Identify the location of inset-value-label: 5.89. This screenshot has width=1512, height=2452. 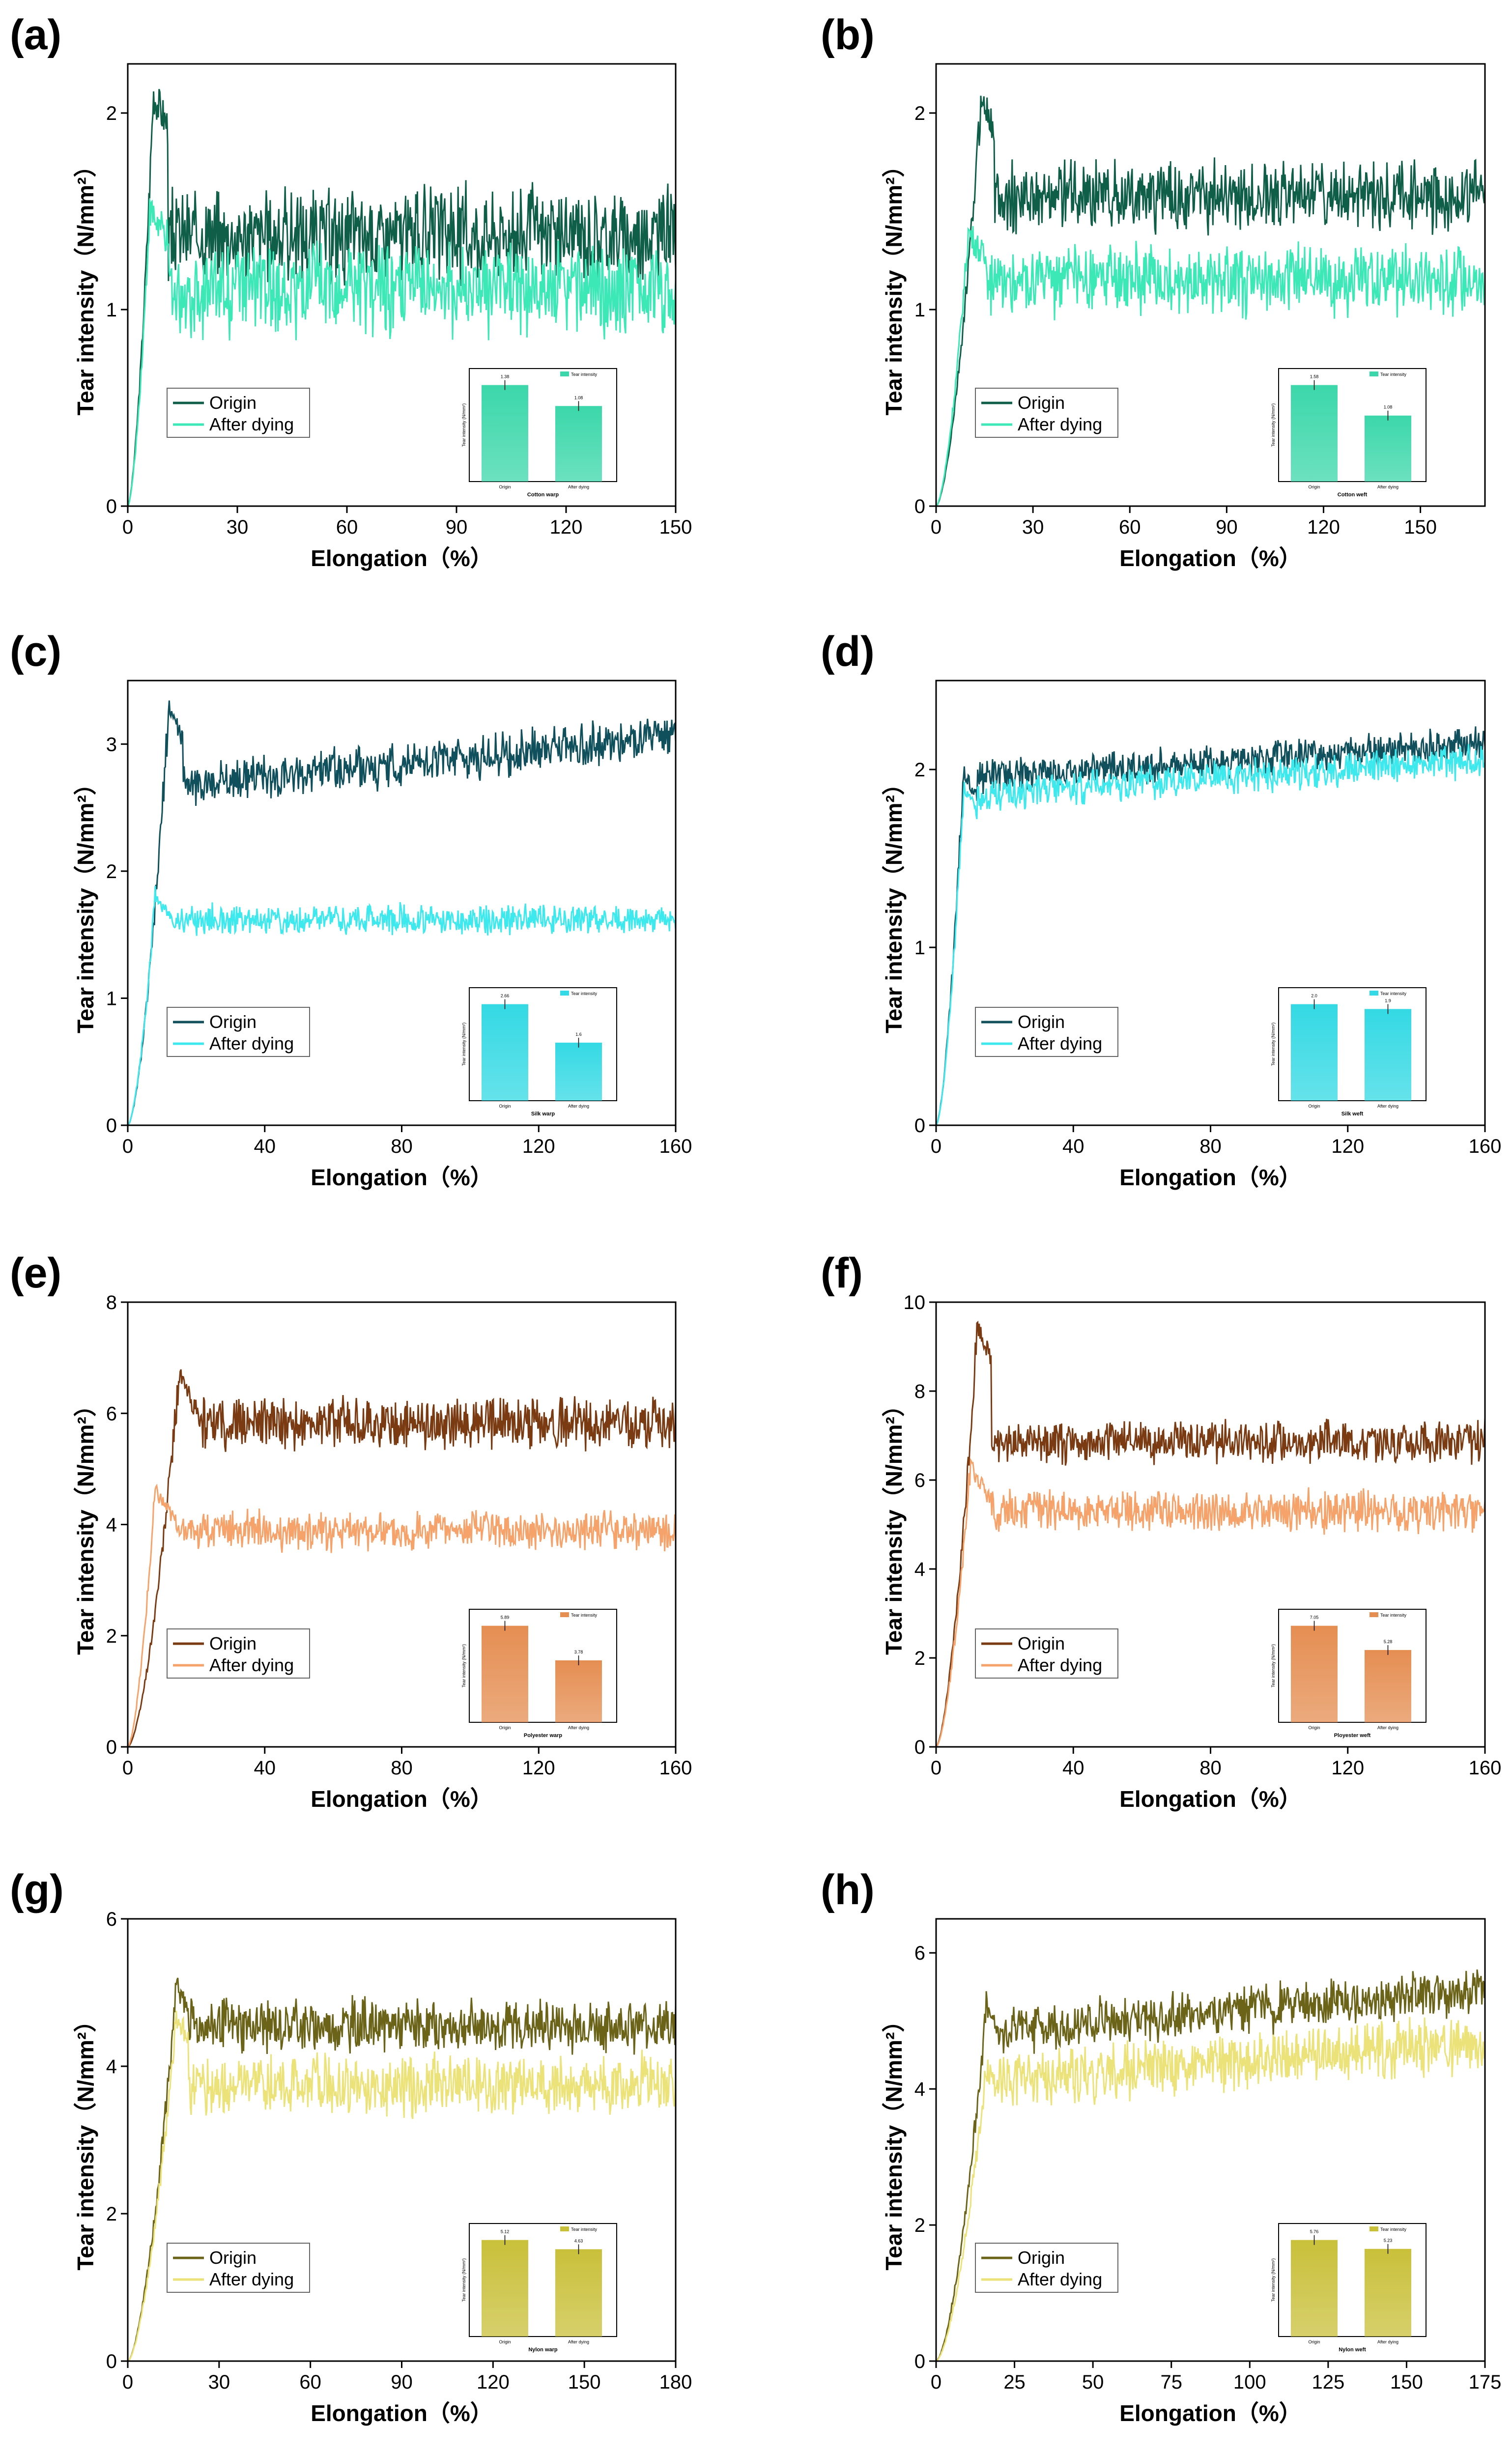
(505, 1617).